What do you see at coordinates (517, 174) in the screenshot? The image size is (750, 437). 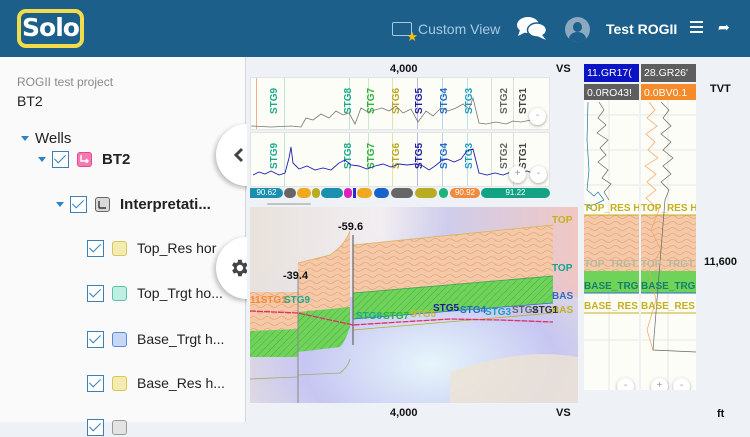 I see `zoom-in-button: +` at bounding box center [517, 174].